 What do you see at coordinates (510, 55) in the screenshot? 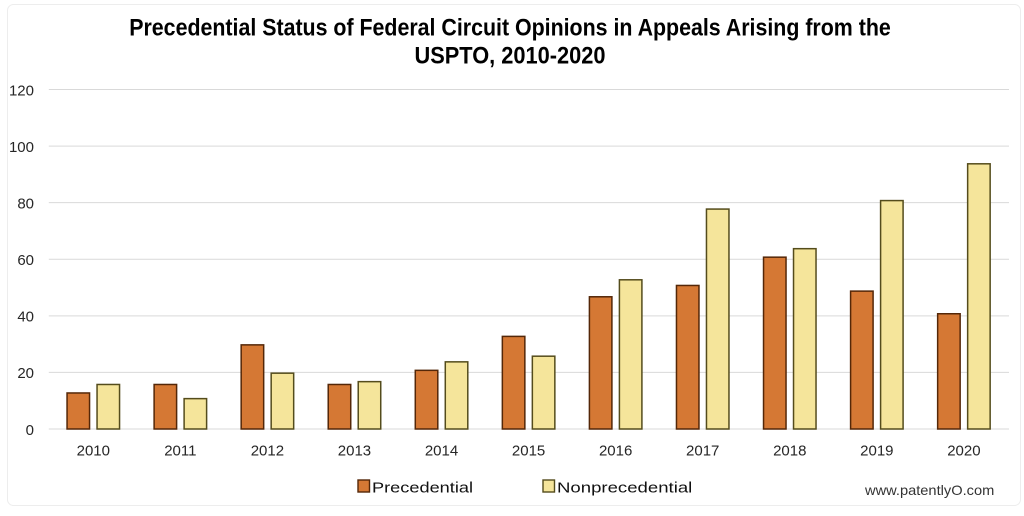
I see `svg-text: USPTO, 2010-2020` at bounding box center [510, 55].